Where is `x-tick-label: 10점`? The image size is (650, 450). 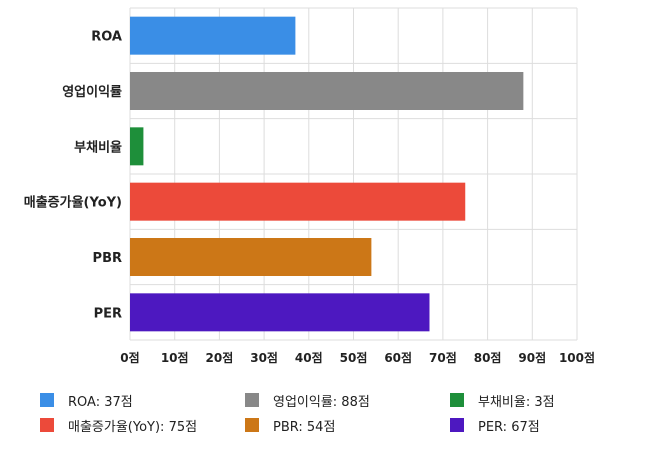 x-tick-label: 10점 is located at coordinates (175, 357).